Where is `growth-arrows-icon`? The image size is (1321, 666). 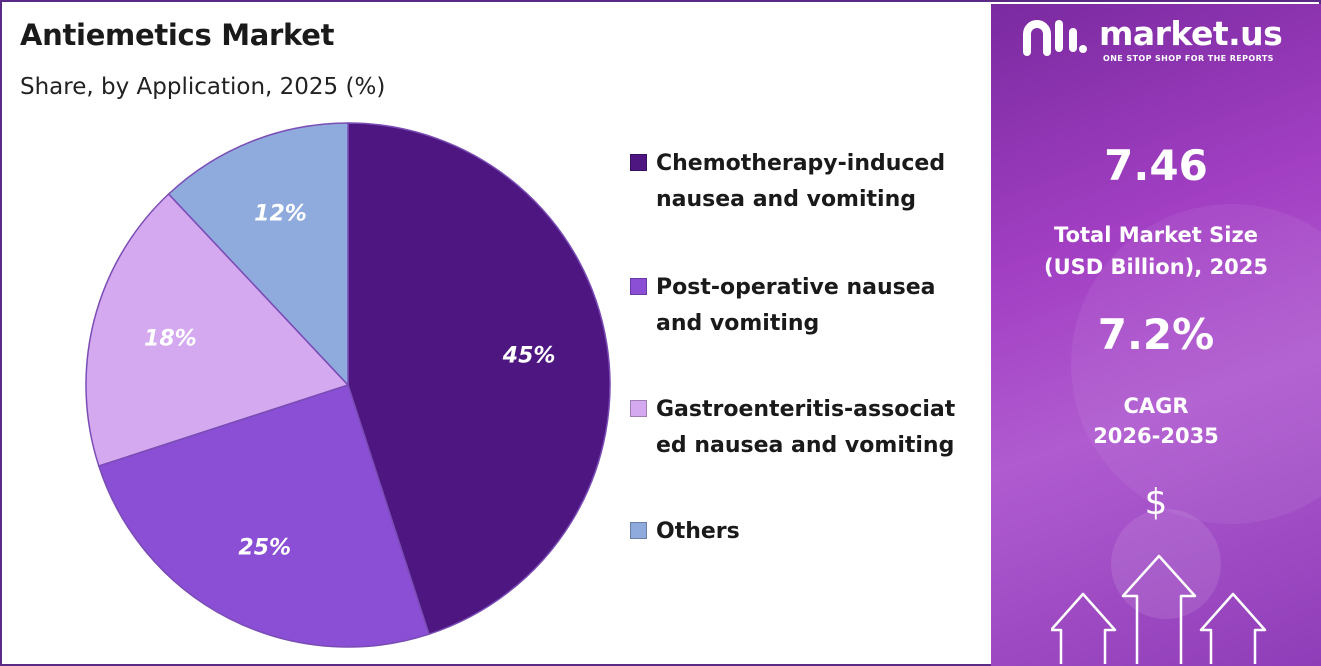 growth-arrows-icon is located at coordinates (1159, 609).